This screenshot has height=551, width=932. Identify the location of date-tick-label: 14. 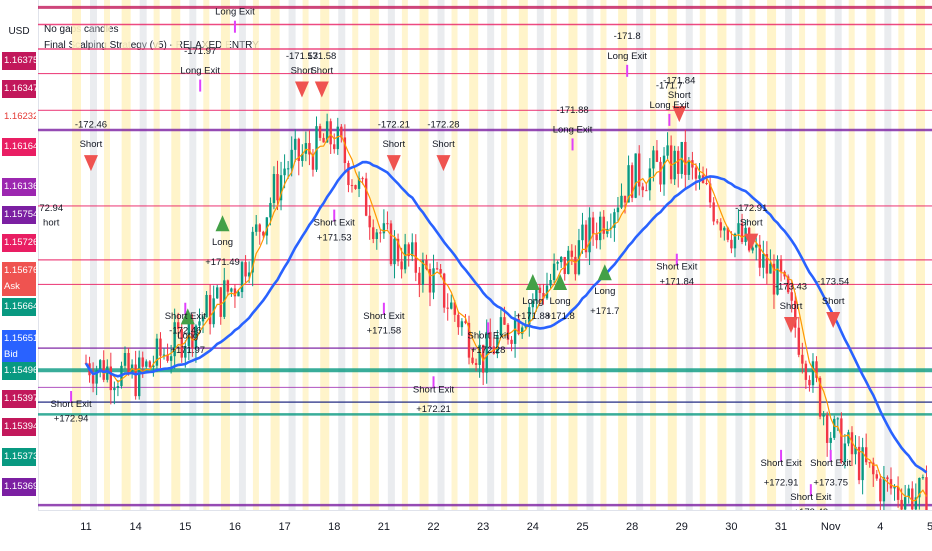
(135, 527).